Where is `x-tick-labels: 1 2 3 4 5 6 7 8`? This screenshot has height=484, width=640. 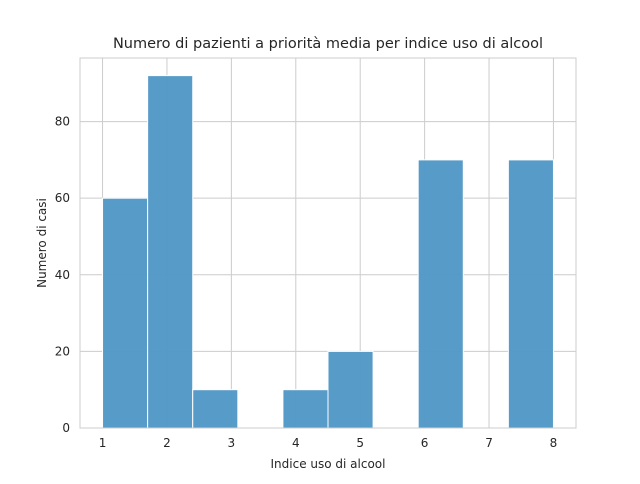 x-tick-labels: 1 2 3 4 5 6 7 8 is located at coordinates (328, 443).